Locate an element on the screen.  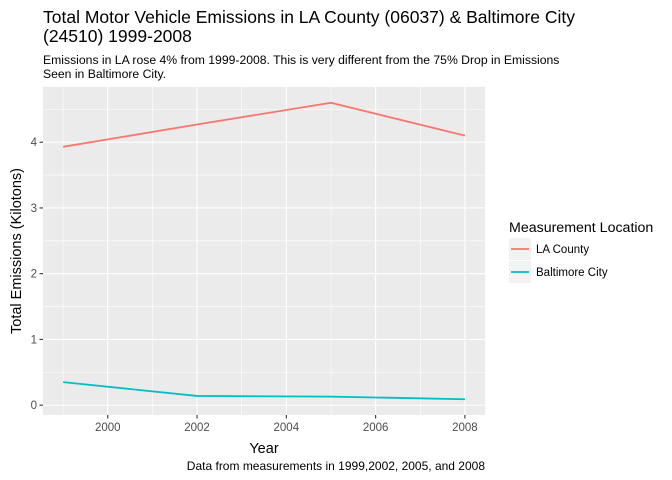
legend-items: LA County Baltimore City is located at coordinates (558, 260).